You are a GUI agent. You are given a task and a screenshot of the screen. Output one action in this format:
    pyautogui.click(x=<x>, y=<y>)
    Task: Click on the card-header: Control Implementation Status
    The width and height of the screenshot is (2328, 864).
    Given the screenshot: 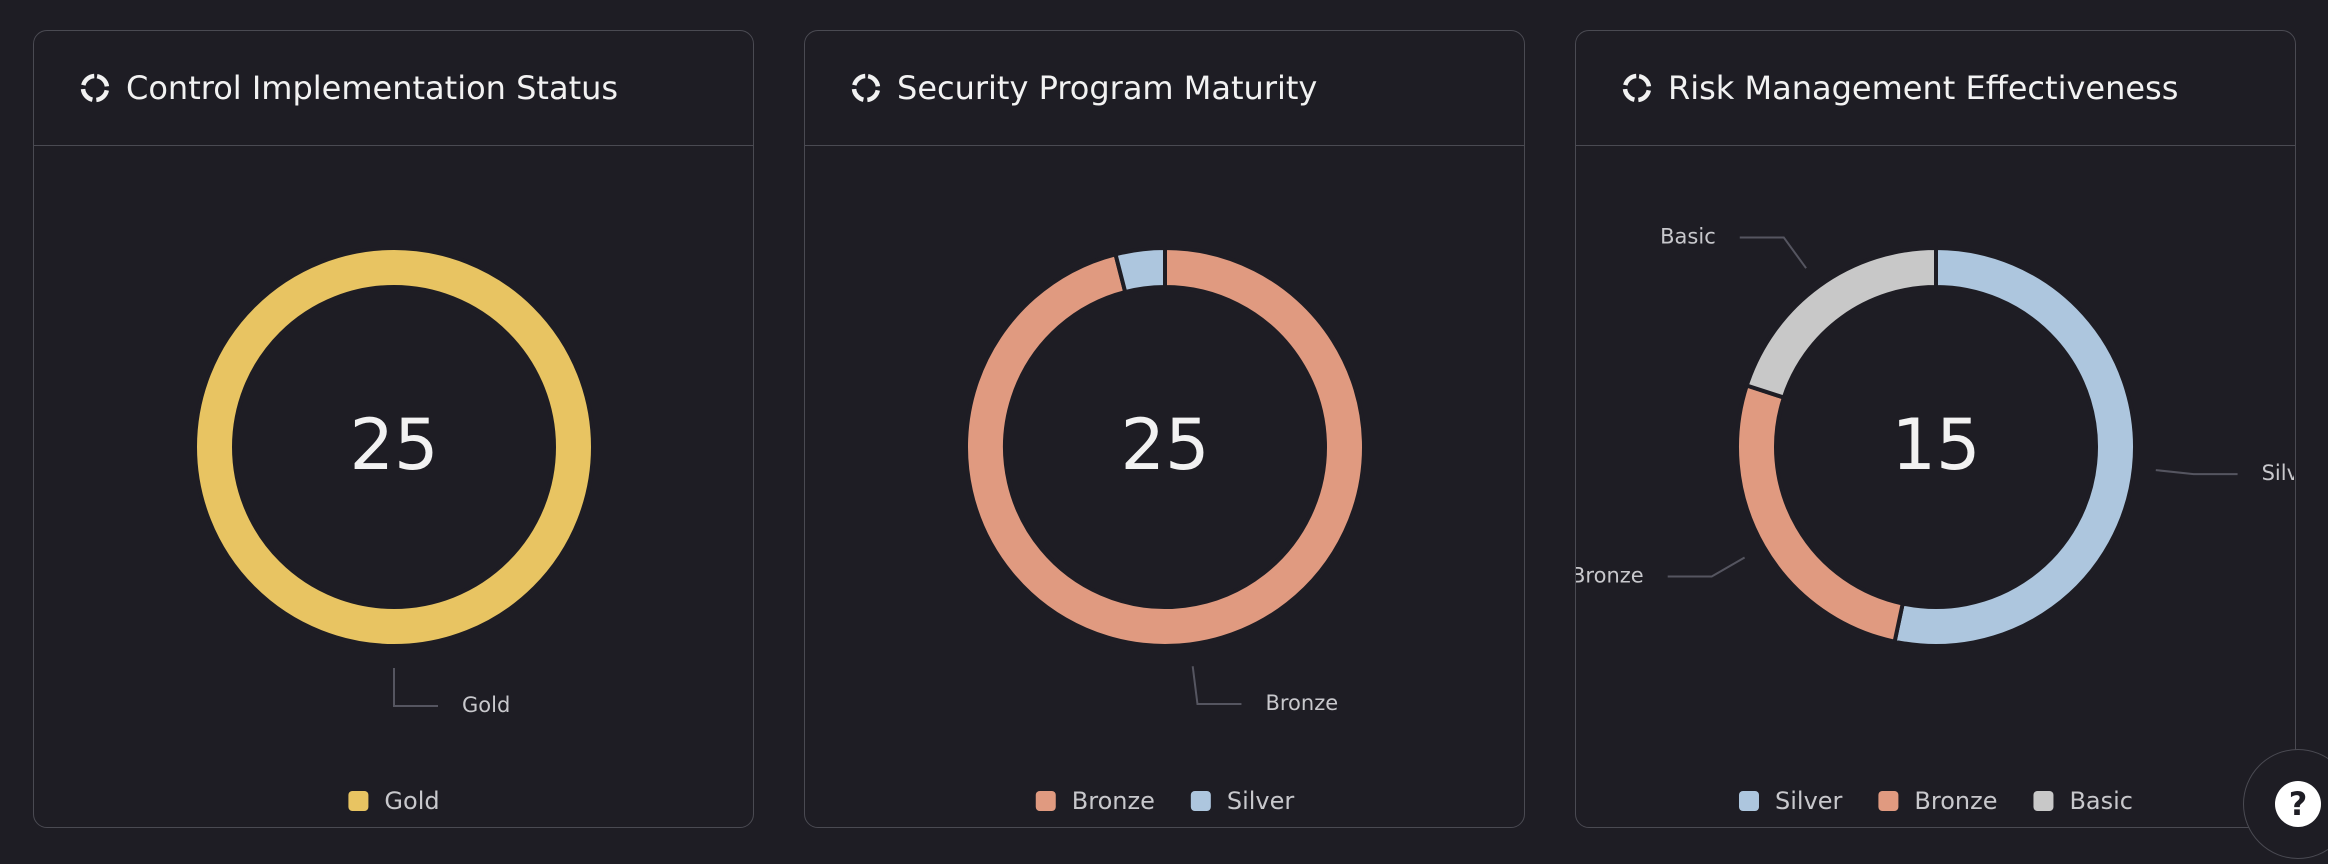 What is the action you would take?
    pyautogui.click(x=393, y=88)
    